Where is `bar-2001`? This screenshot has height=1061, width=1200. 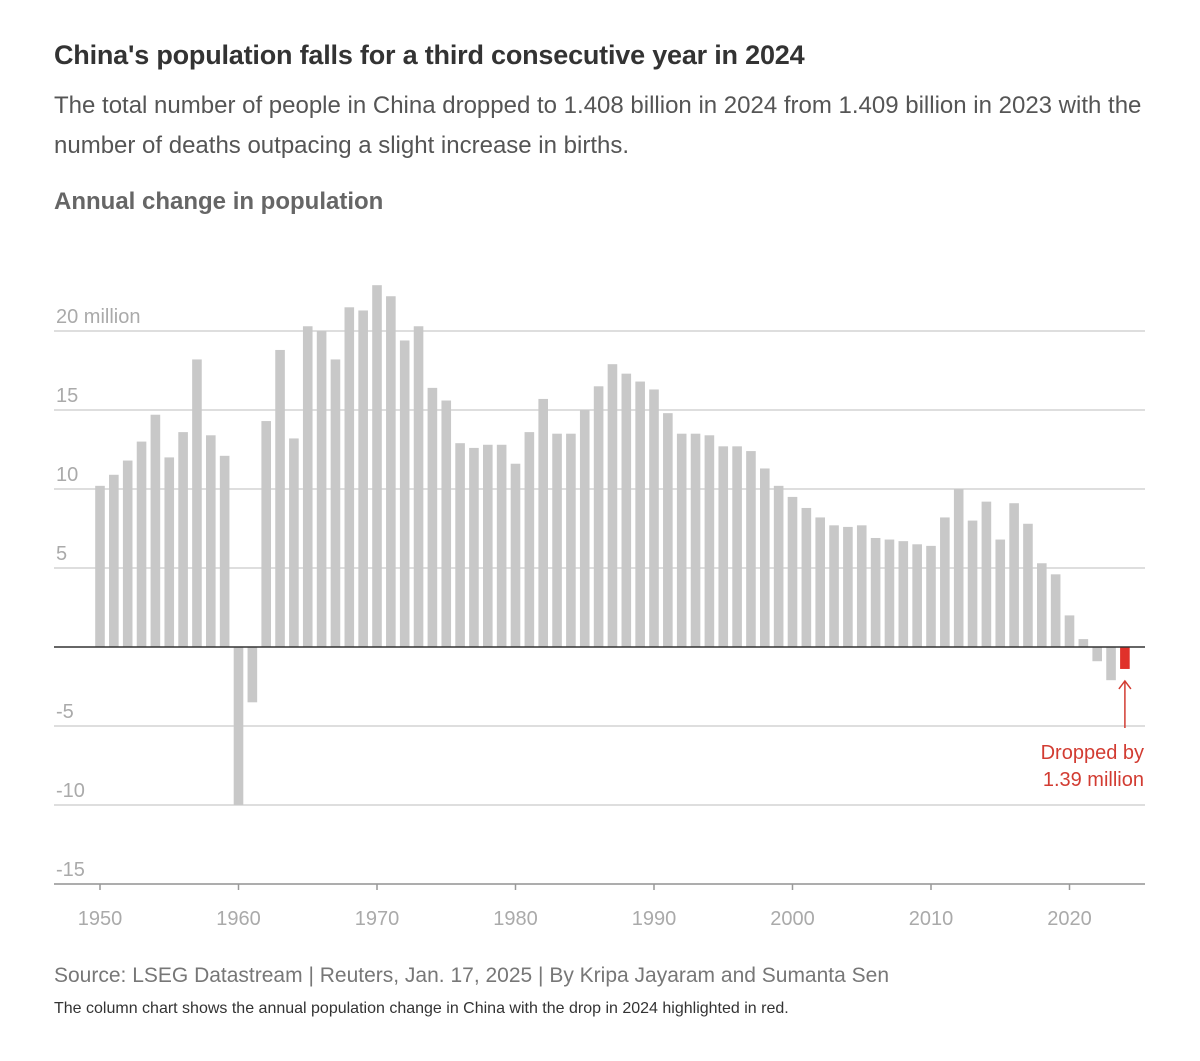 bar-2001 is located at coordinates (806, 577).